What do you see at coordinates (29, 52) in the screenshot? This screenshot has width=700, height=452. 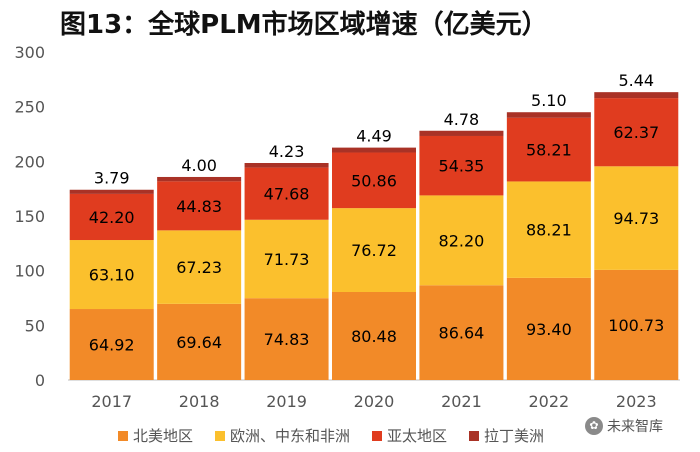 I see `y-tick-label: 300` at bounding box center [29, 52].